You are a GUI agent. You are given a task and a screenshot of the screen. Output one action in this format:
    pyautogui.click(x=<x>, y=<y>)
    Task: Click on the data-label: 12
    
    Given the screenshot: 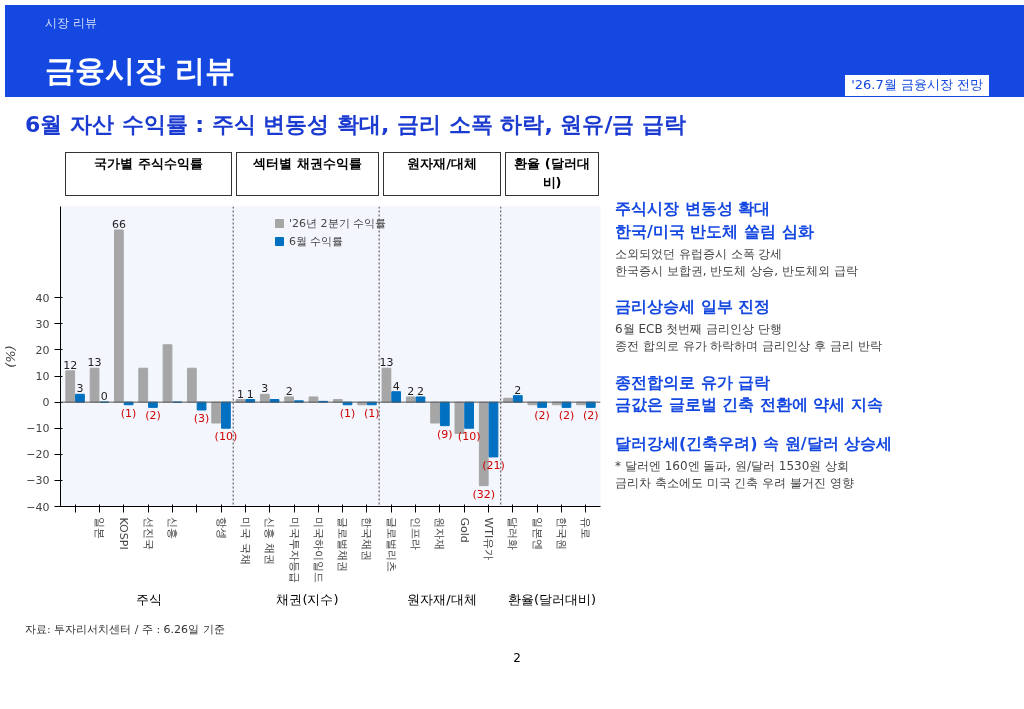 What is the action you would take?
    pyautogui.click(x=70, y=365)
    